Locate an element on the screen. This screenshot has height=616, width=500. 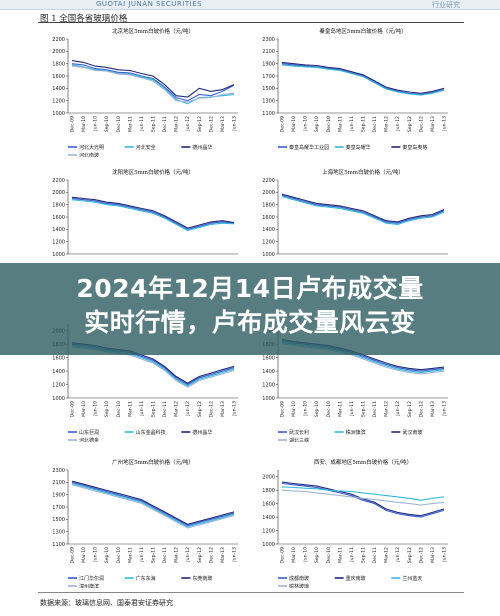
figure-title: 图 1 全国各省玻璃价格 is located at coordinates (84, 19).